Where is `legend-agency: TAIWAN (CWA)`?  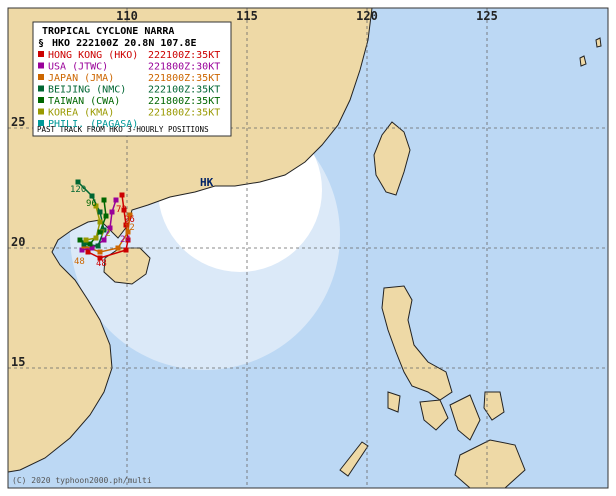
legend-agency: TAIWAN (CWA) is located at coordinates (84, 101).